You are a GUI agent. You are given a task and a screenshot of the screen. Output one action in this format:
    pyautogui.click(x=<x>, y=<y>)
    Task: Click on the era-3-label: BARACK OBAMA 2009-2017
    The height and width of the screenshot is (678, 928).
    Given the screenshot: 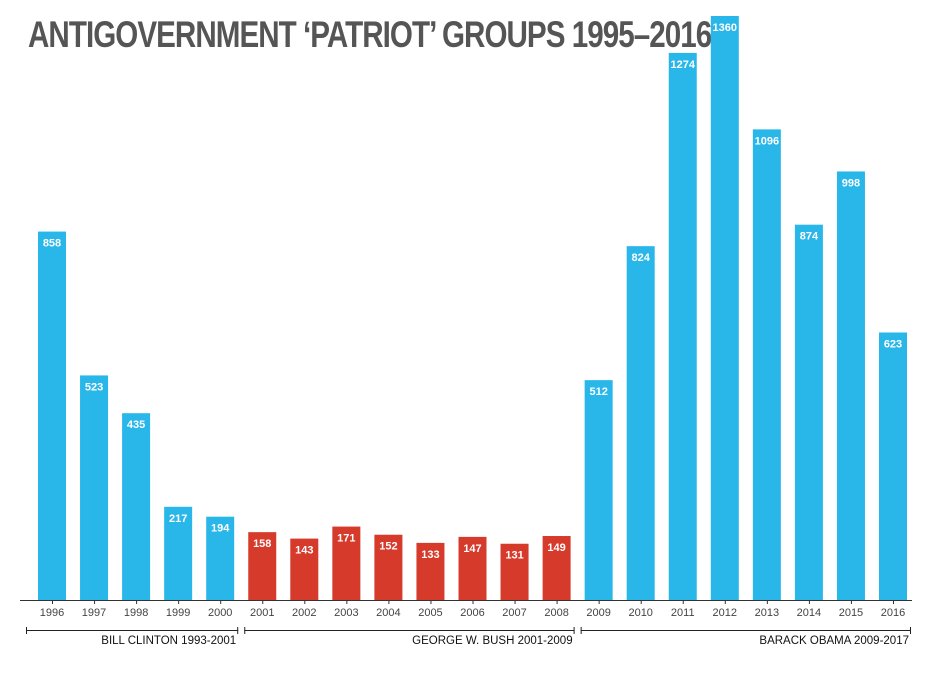 What is the action you would take?
    pyautogui.click(x=834, y=641)
    